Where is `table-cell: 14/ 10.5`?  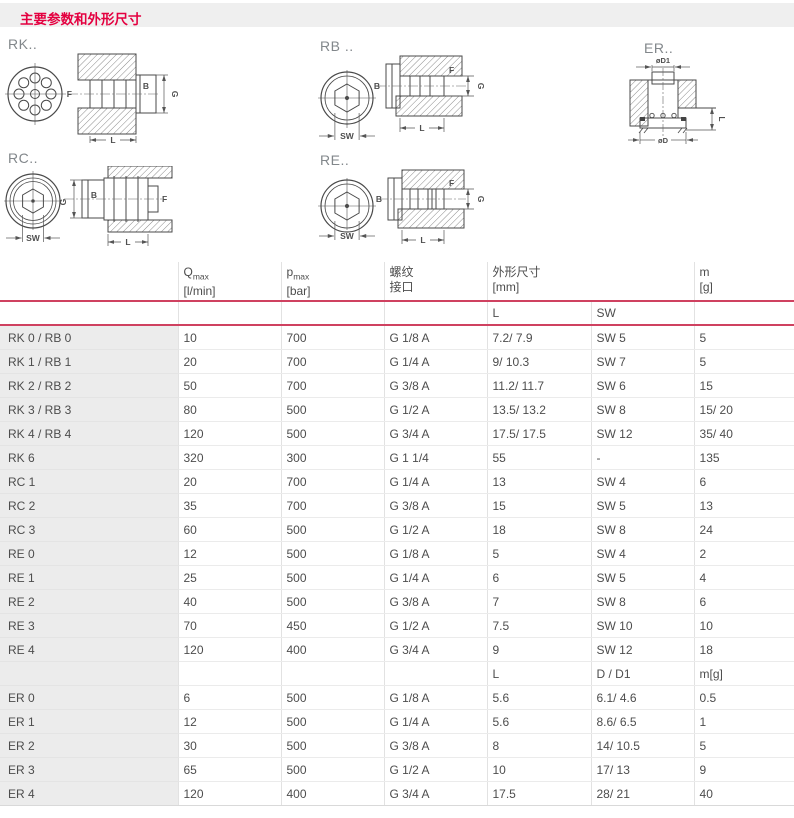
table-cell: 14/ 10.5 is located at coordinates (642, 745).